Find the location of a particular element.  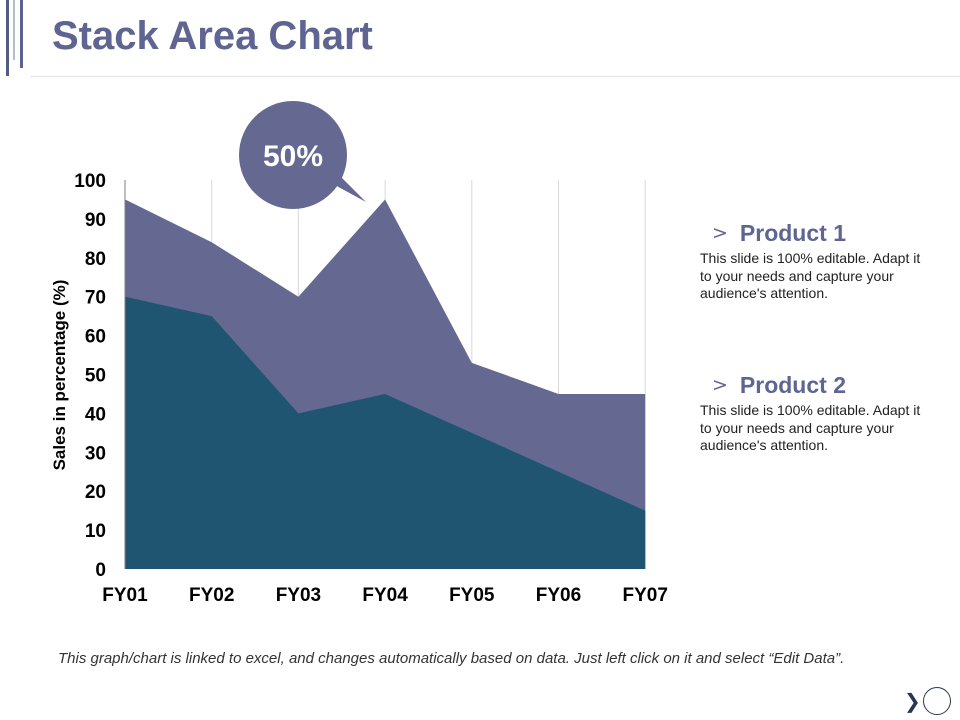

y-tick-label: 0 is located at coordinates (100, 570).